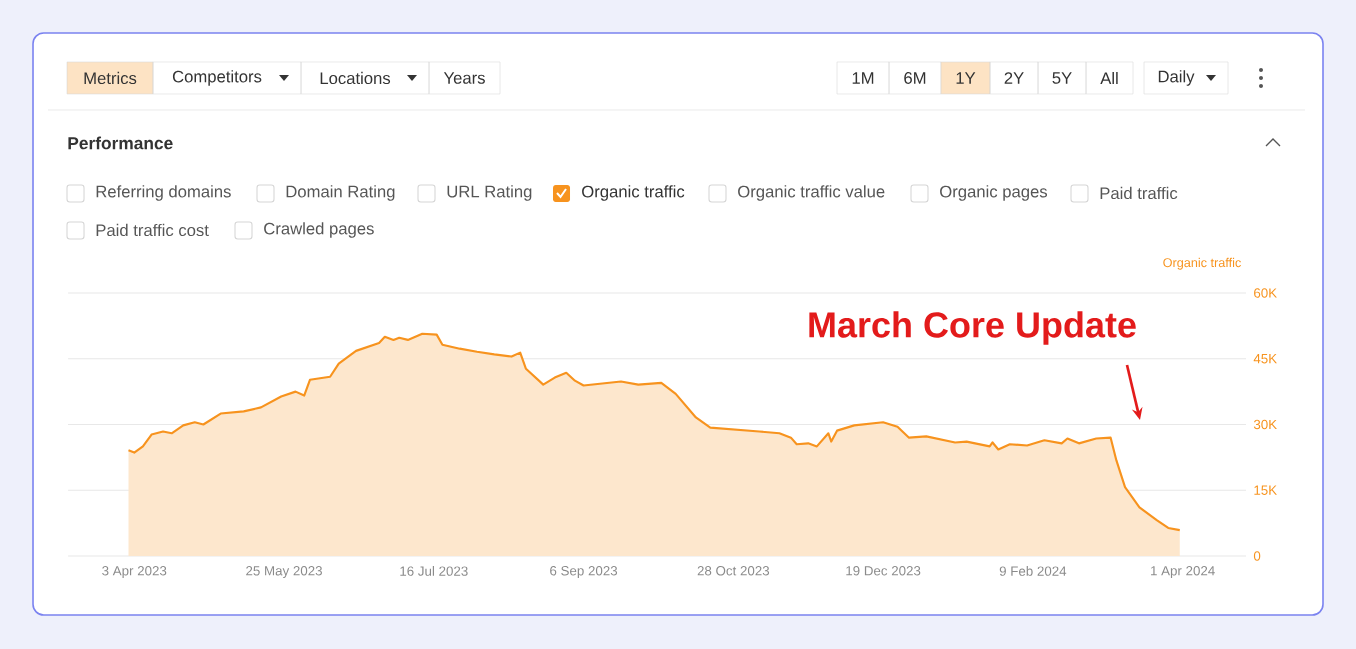  Describe the element at coordinates (994, 193) in the screenshot. I see `text: Organic pages` at that location.